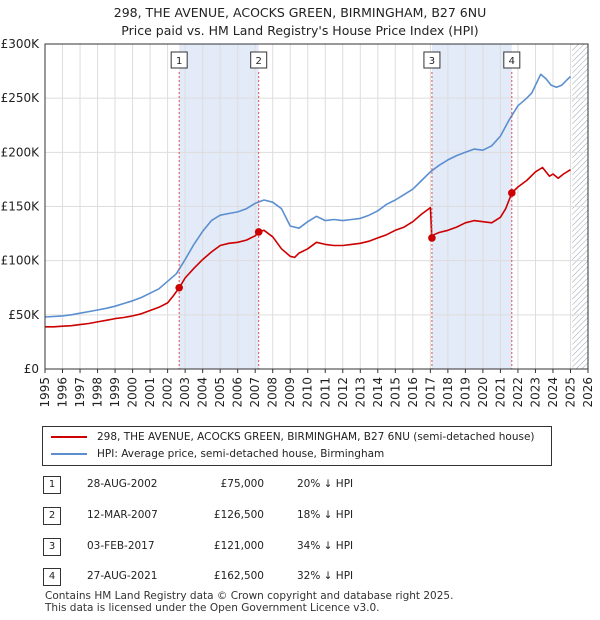 The image size is (600, 620). What do you see at coordinates (122, 576) in the screenshot?
I see `transaction-date: 27-AUG-2021` at bounding box center [122, 576].